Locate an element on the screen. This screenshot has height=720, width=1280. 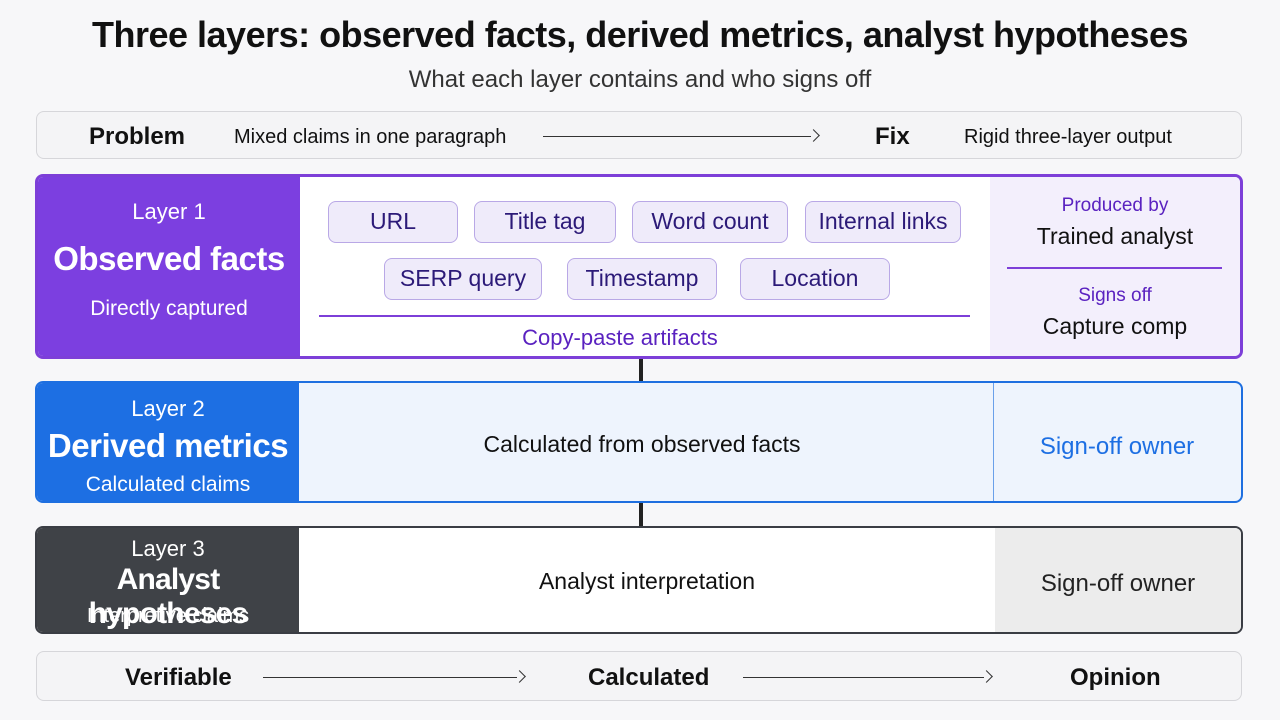
layer-1-name: Observed facts is located at coordinates (169, 258).